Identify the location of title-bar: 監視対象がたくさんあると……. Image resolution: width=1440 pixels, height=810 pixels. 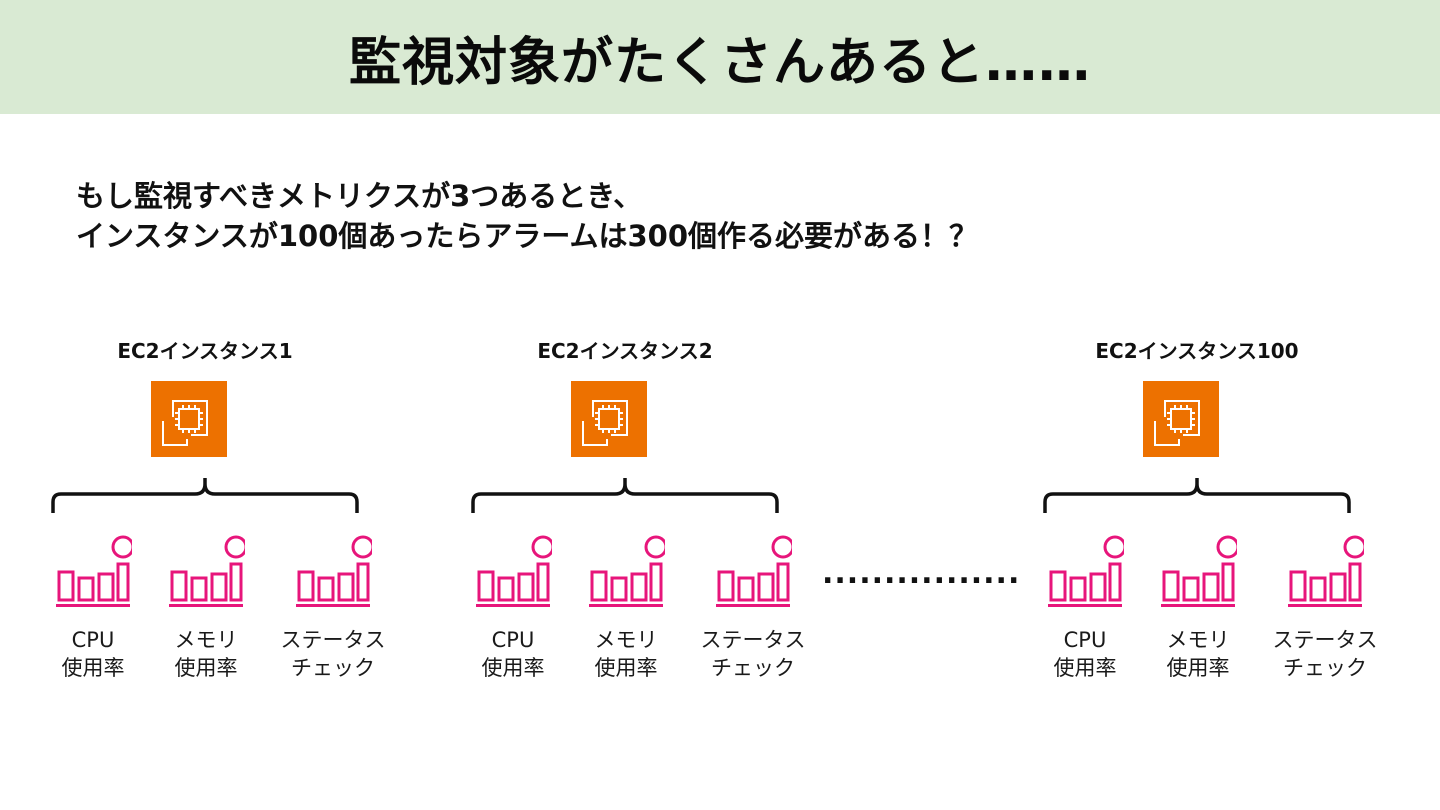
(720, 57).